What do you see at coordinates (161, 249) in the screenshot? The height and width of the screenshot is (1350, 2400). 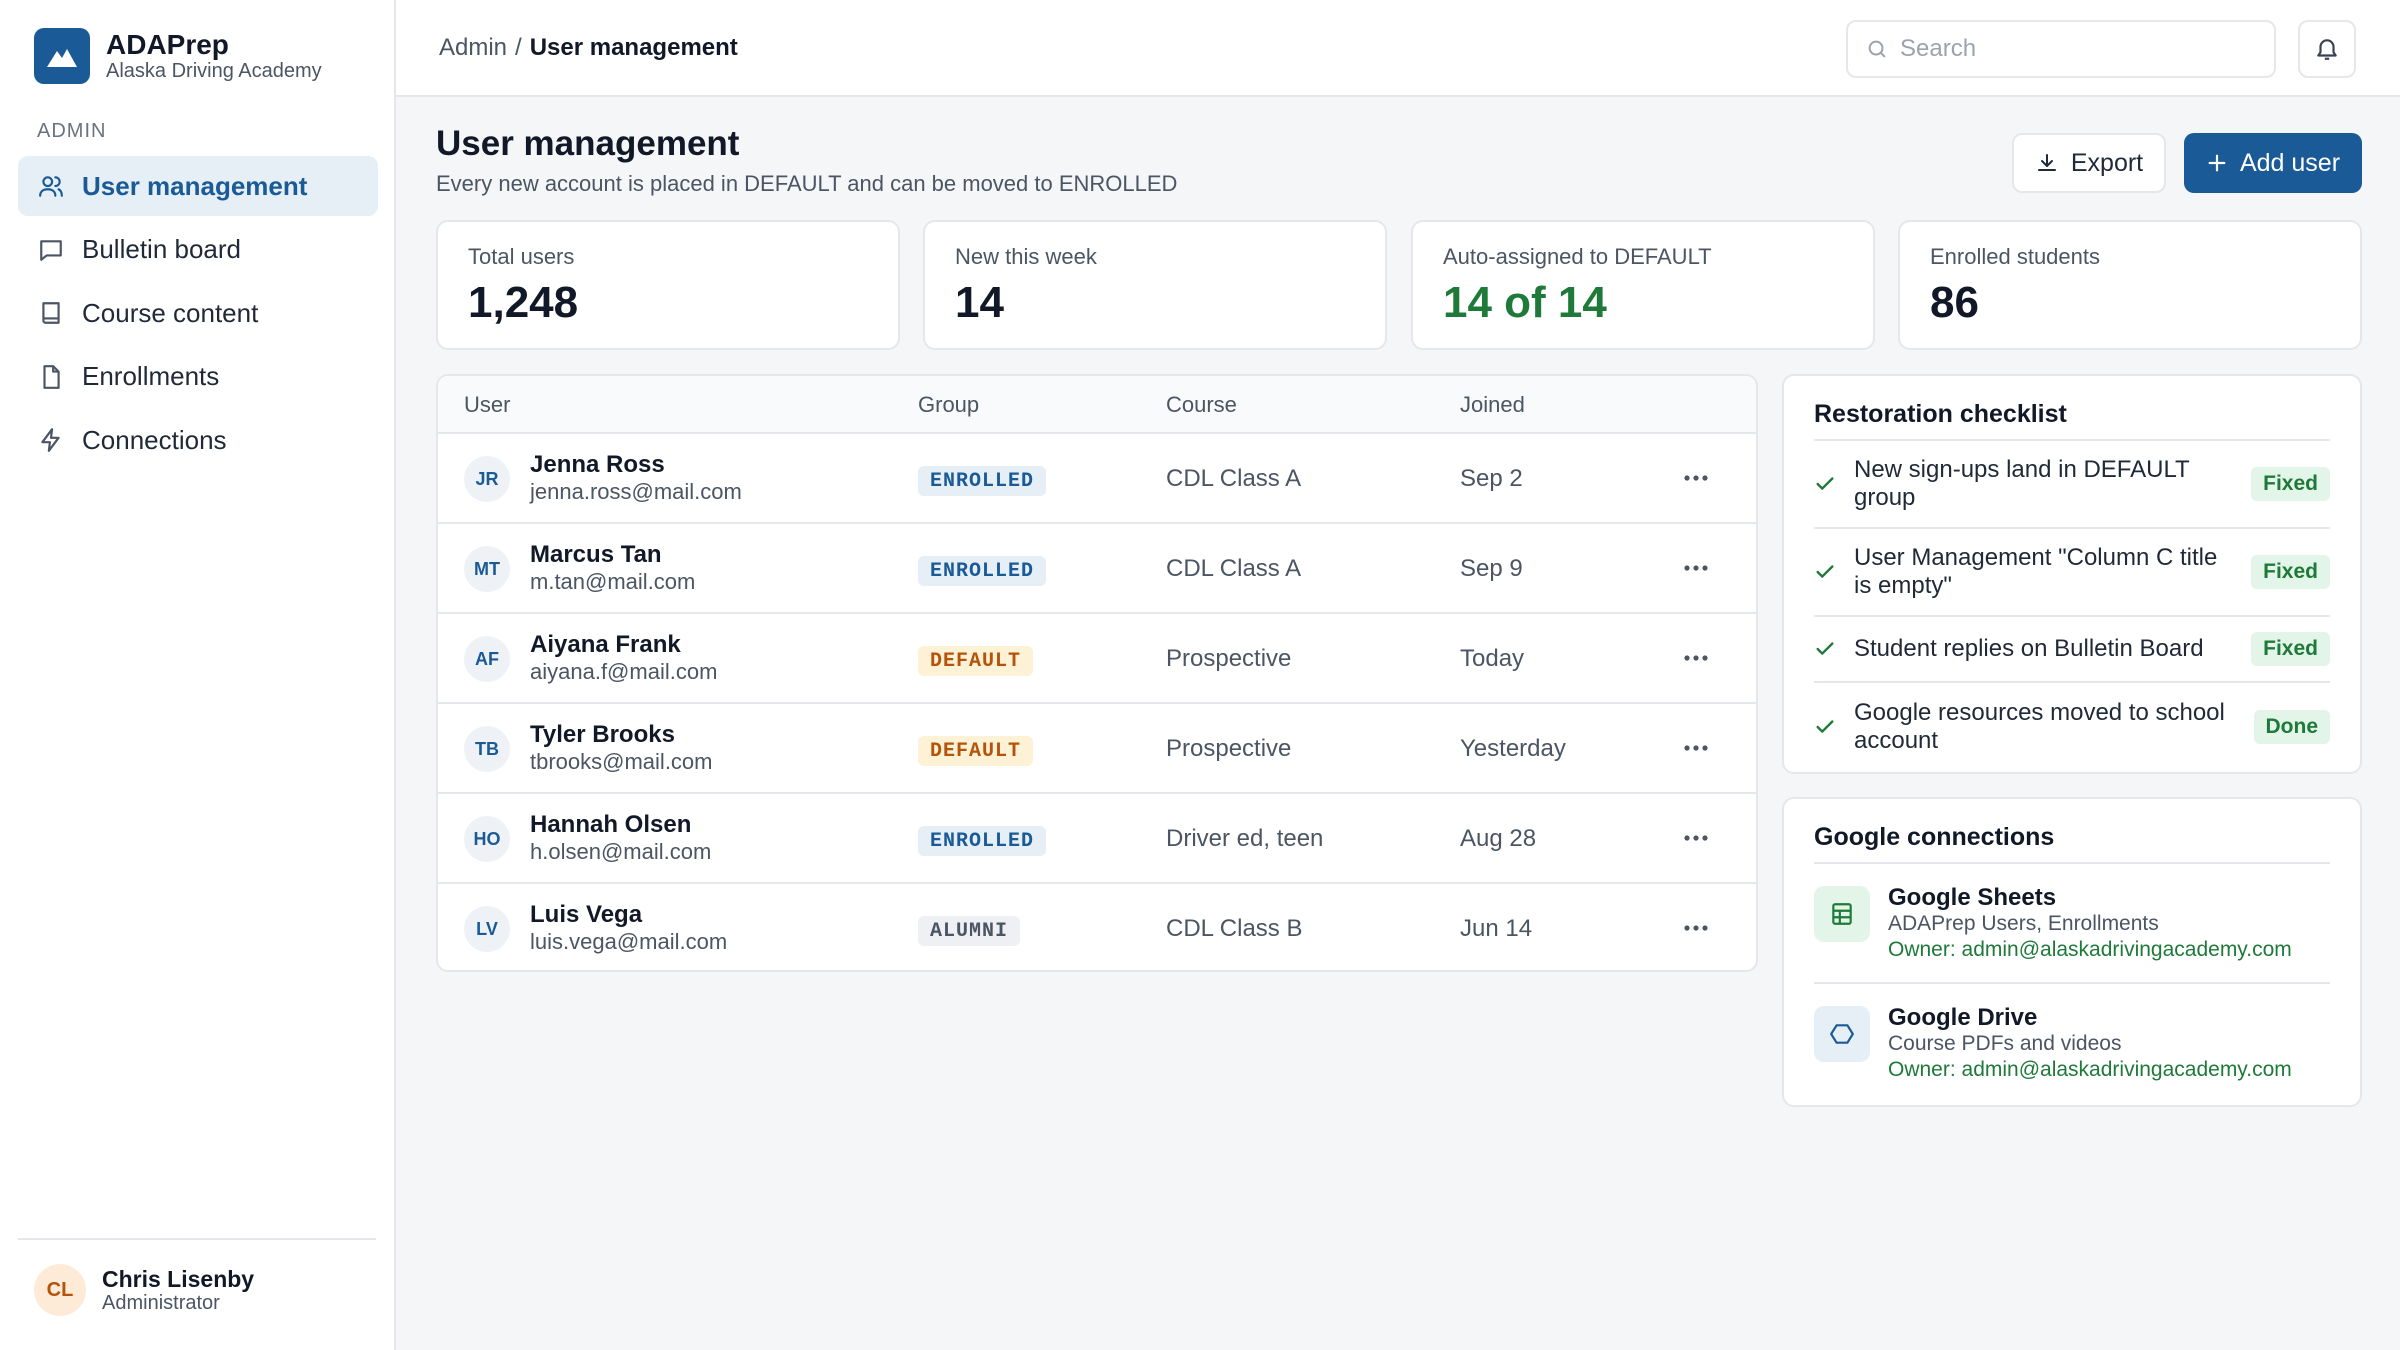 I see `sidebar-item-label: Bulletin board` at bounding box center [161, 249].